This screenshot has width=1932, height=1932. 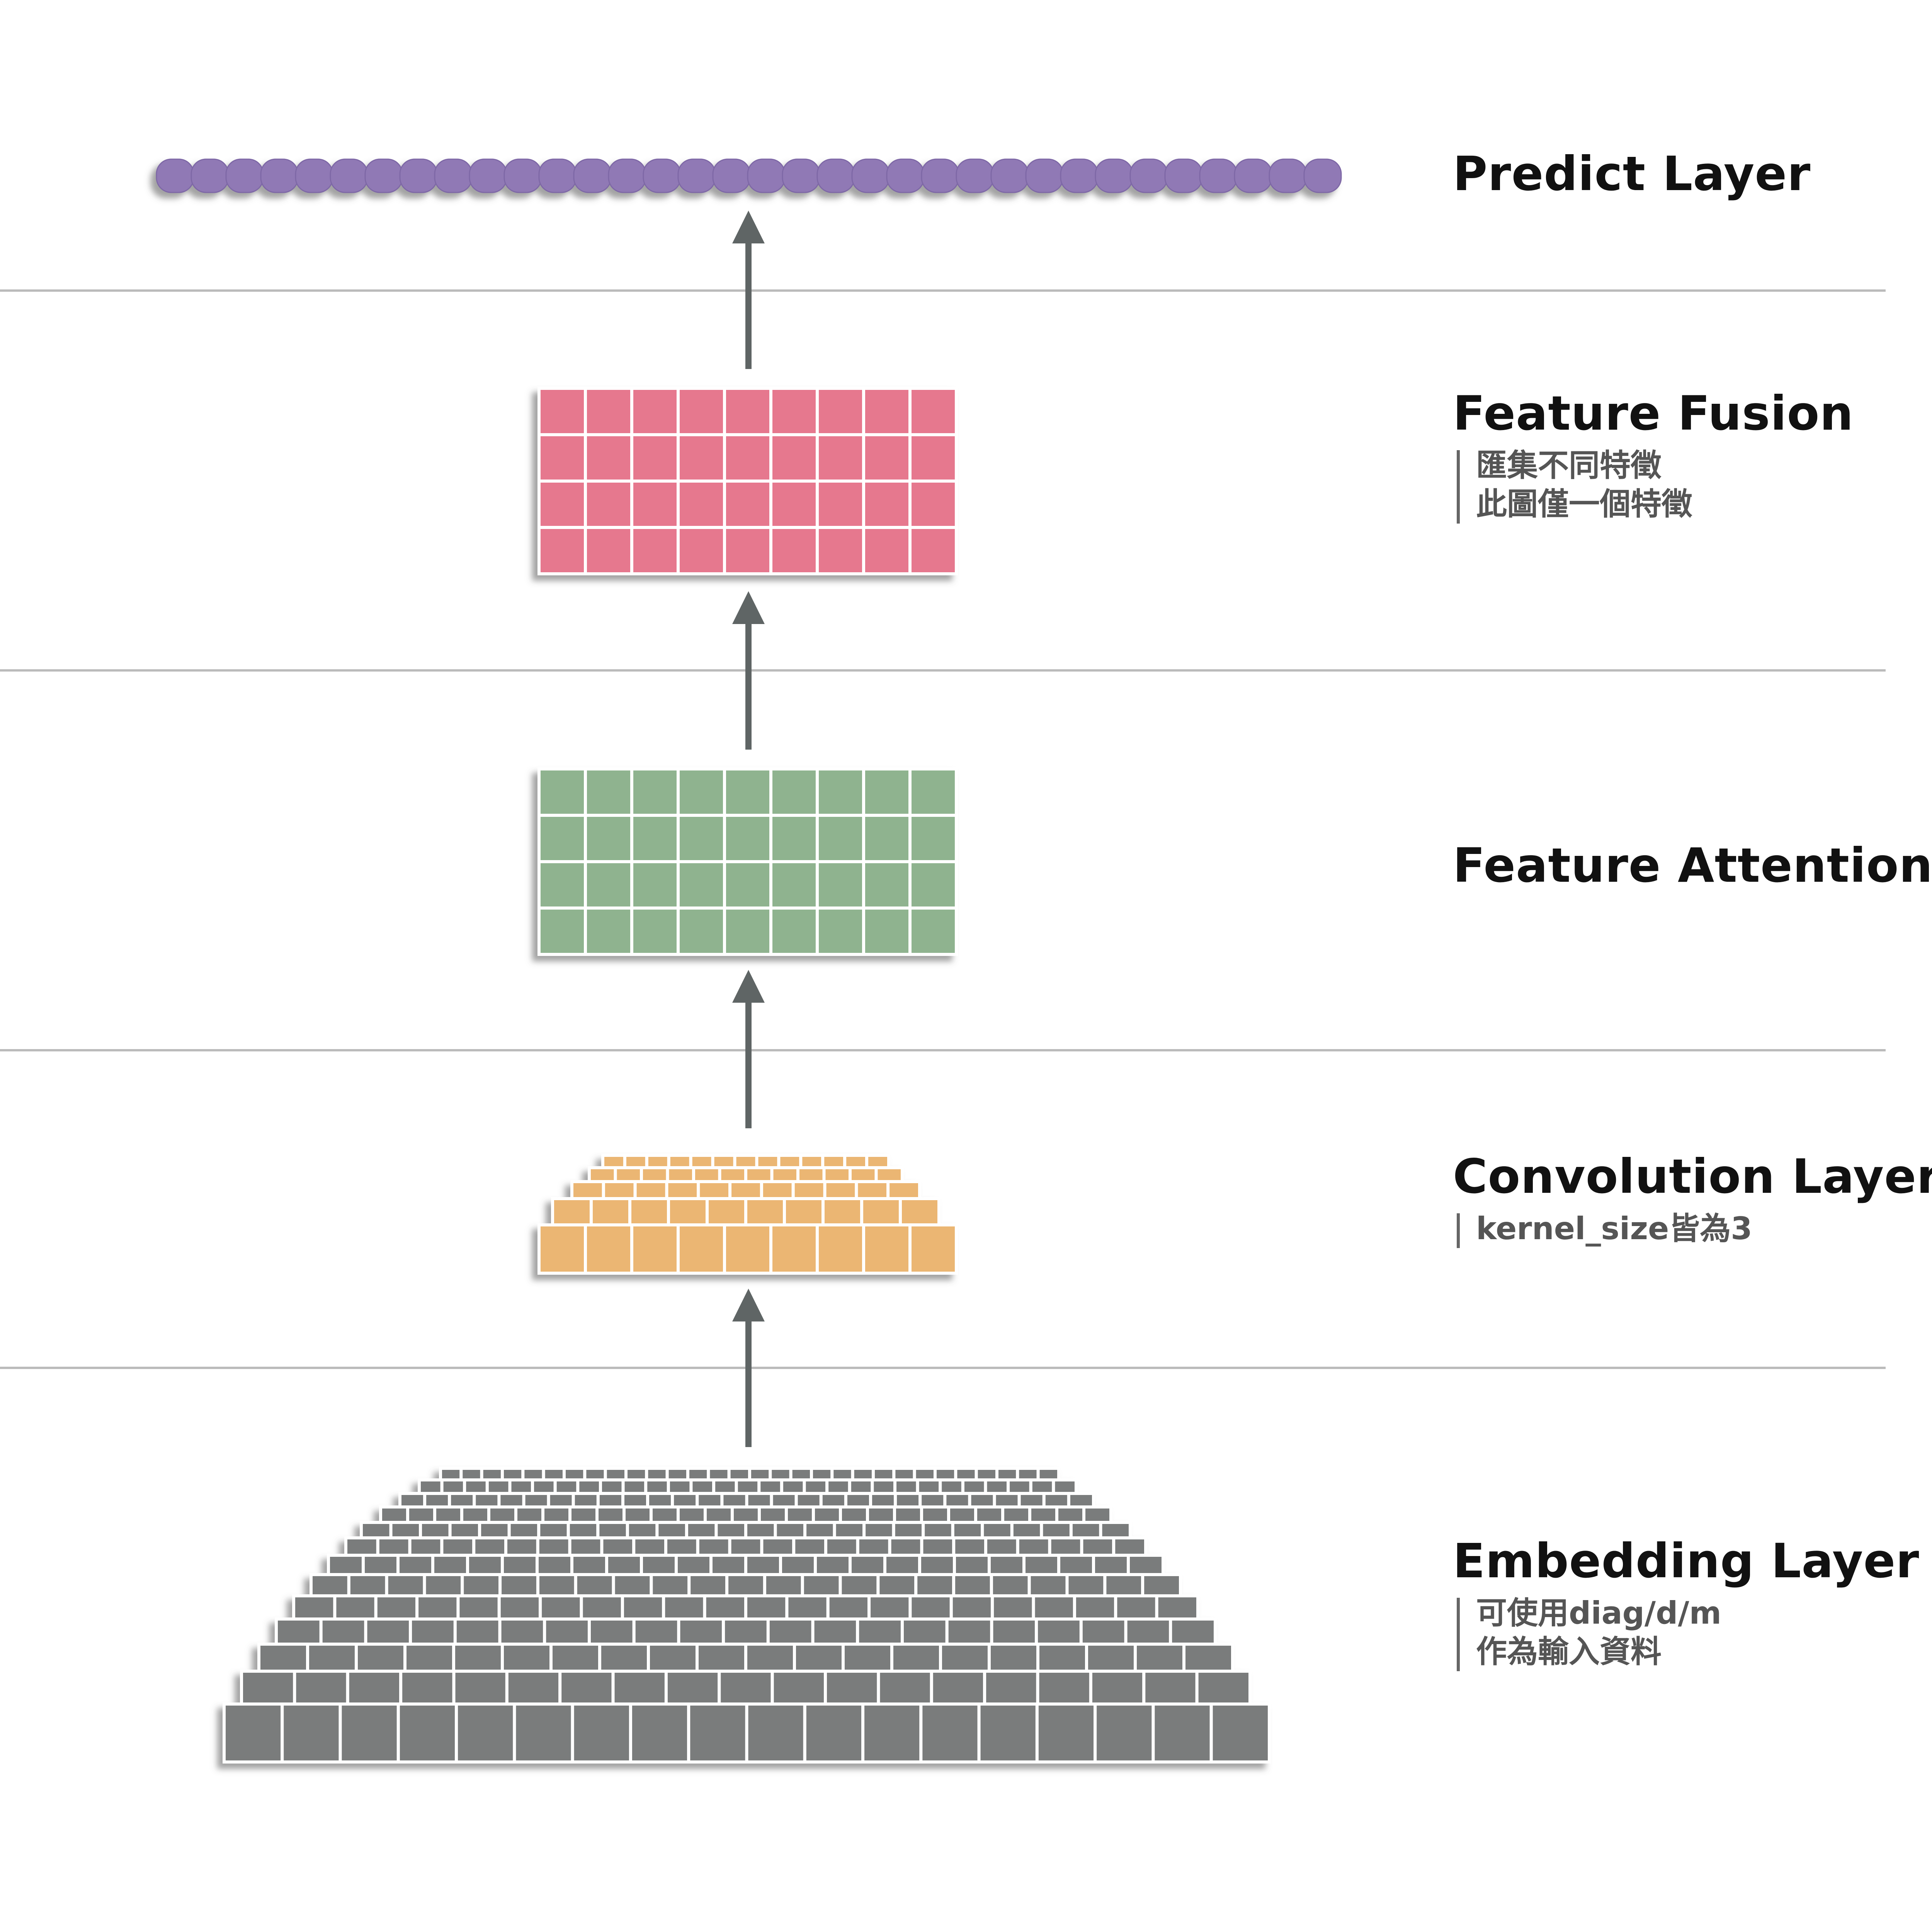 What do you see at coordinates (1686, 1601) in the screenshot?
I see `embedding-layer-label: Embedding Layer 可使用diag/d/m 作為輸入資料` at bounding box center [1686, 1601].